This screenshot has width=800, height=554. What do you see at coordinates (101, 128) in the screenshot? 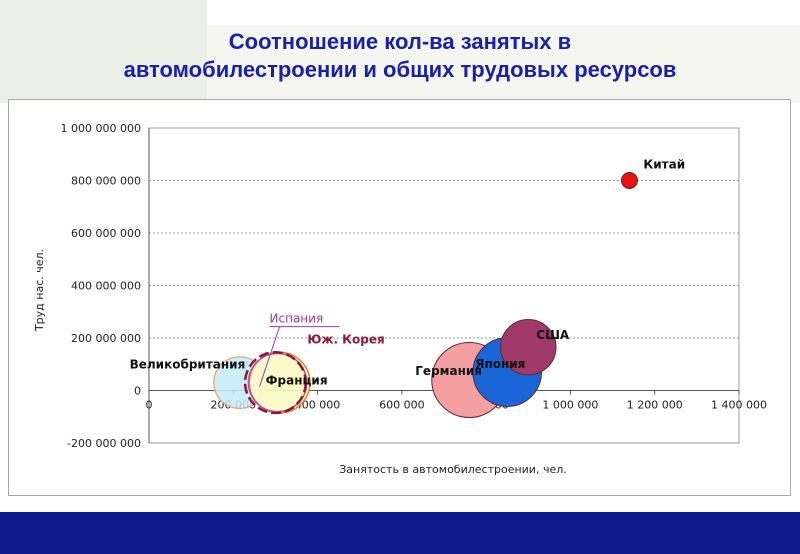
I see `y-tick-label: 1 000 000 000` at bounding box center [101, 128].